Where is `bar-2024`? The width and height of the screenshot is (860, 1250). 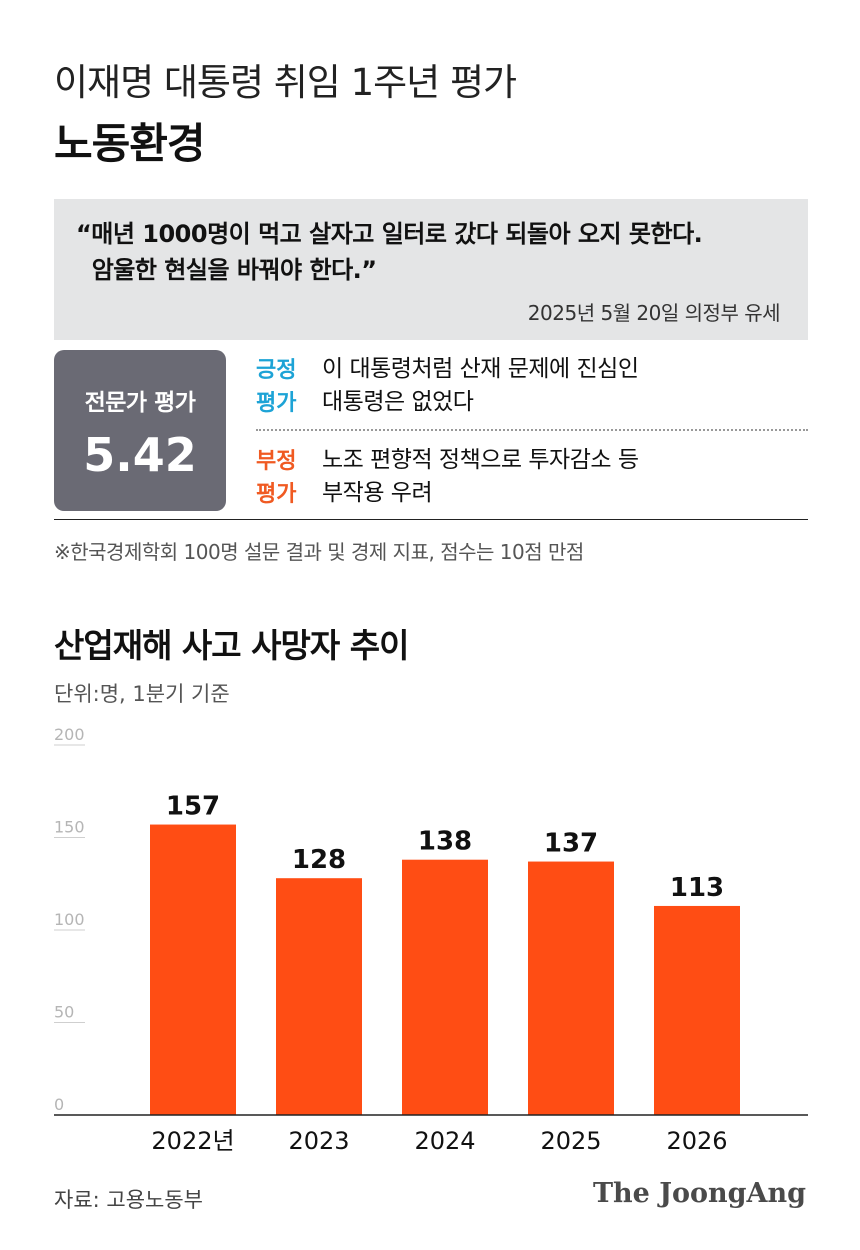
bar-2024 is located at coordinates (445, 987).